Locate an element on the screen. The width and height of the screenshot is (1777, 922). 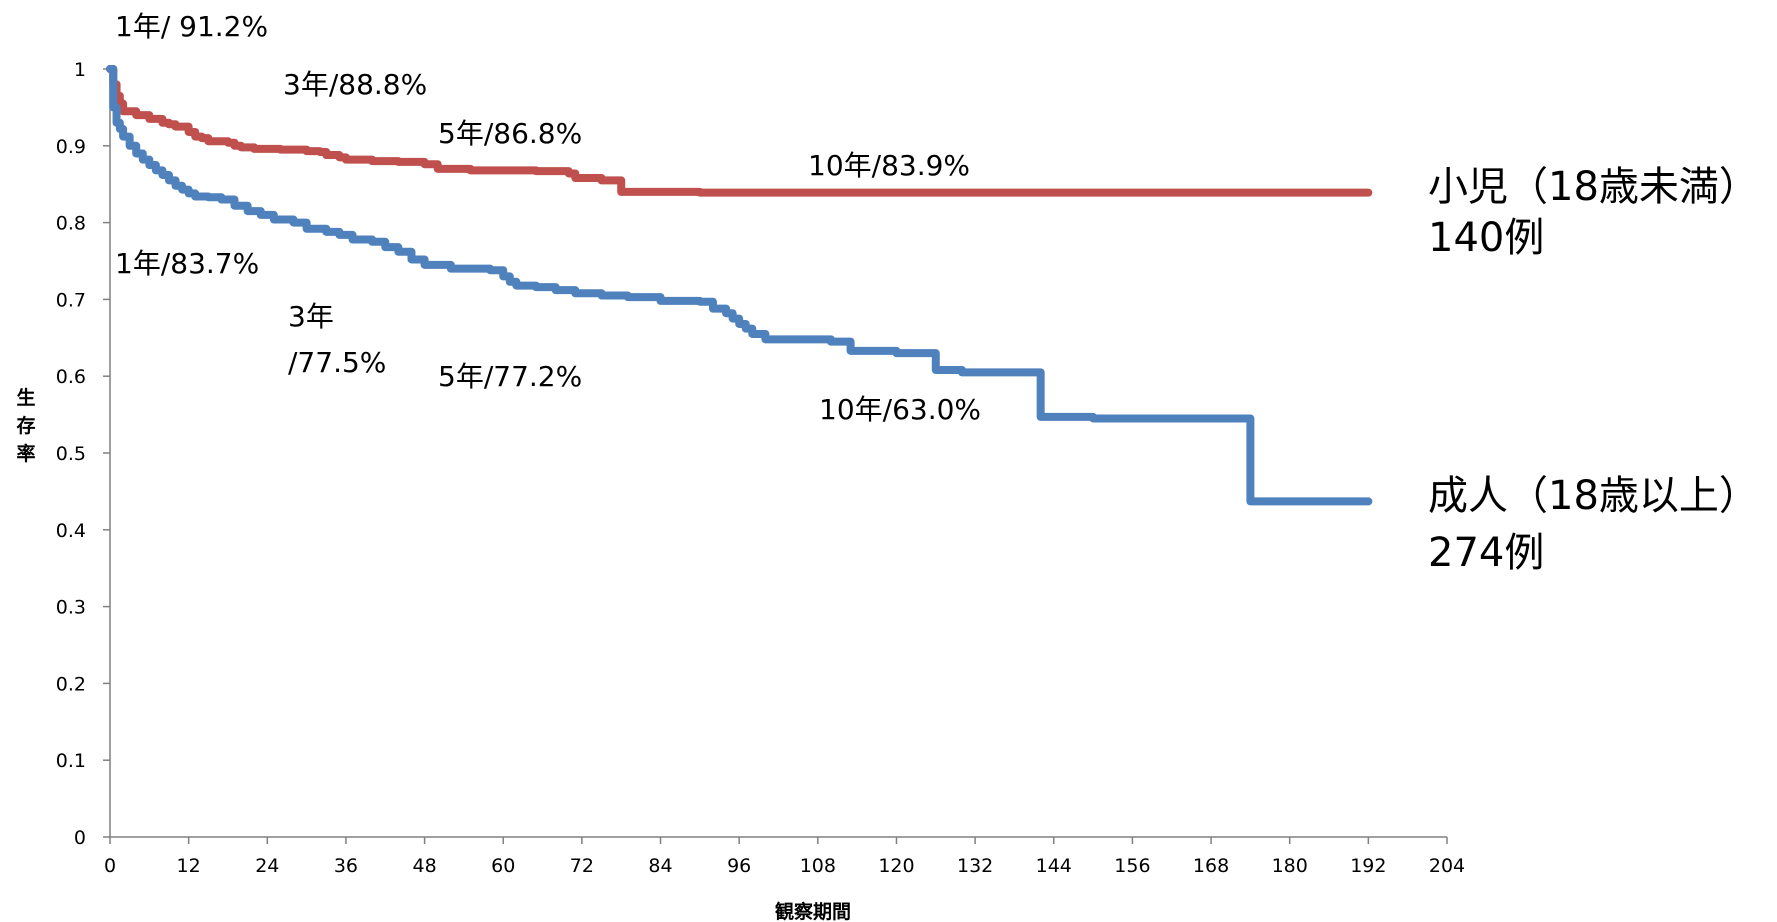
y-axis-title-char: 生 is located at coordinates (25, 397).